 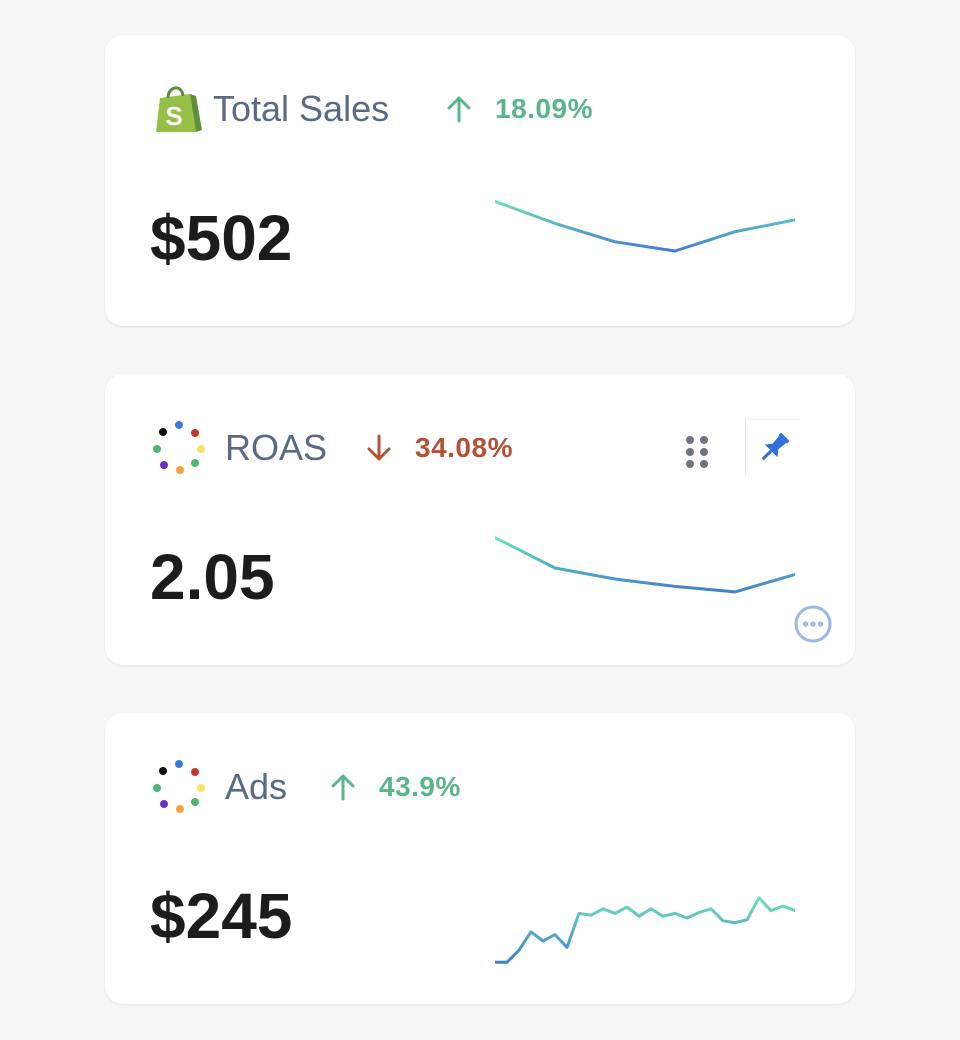 What do you see at coordinates (544, 108) in the screenshot?
I see `change-percent: 18.09%` at bounding box center [544, 108].